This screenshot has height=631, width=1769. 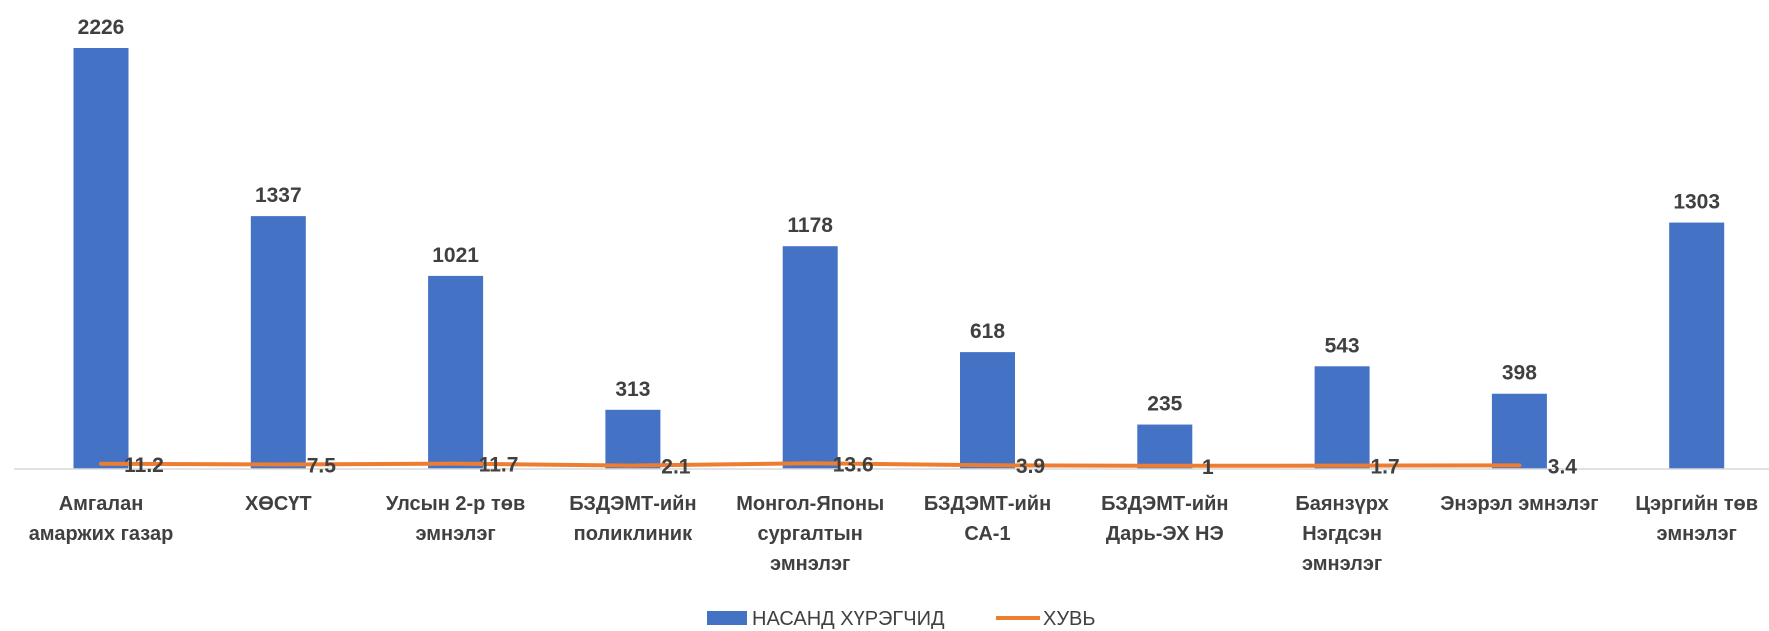 What do you see at coordinates (1696, 519) in the screenshot?
I see `category-label: Цэргийн төв эмнэлэг` at bounding box center [1696, 519].